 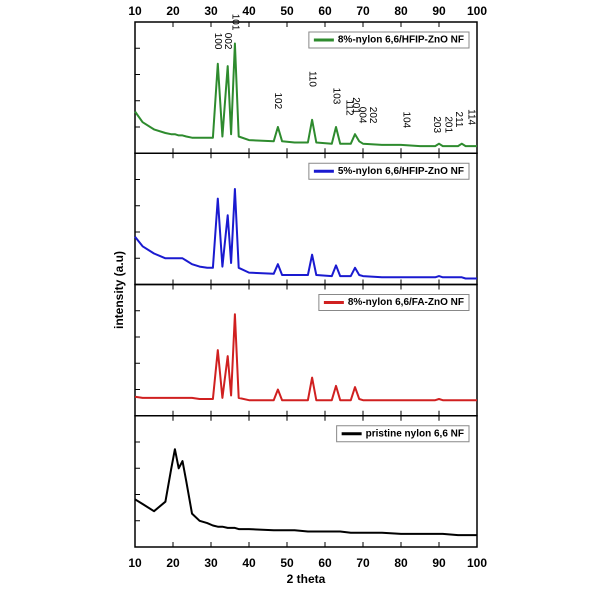 What do you see at coordinates (306, 579) in the screenshot?
I see `x-axis-label: 2 theta` at bounding box center [306, 579].